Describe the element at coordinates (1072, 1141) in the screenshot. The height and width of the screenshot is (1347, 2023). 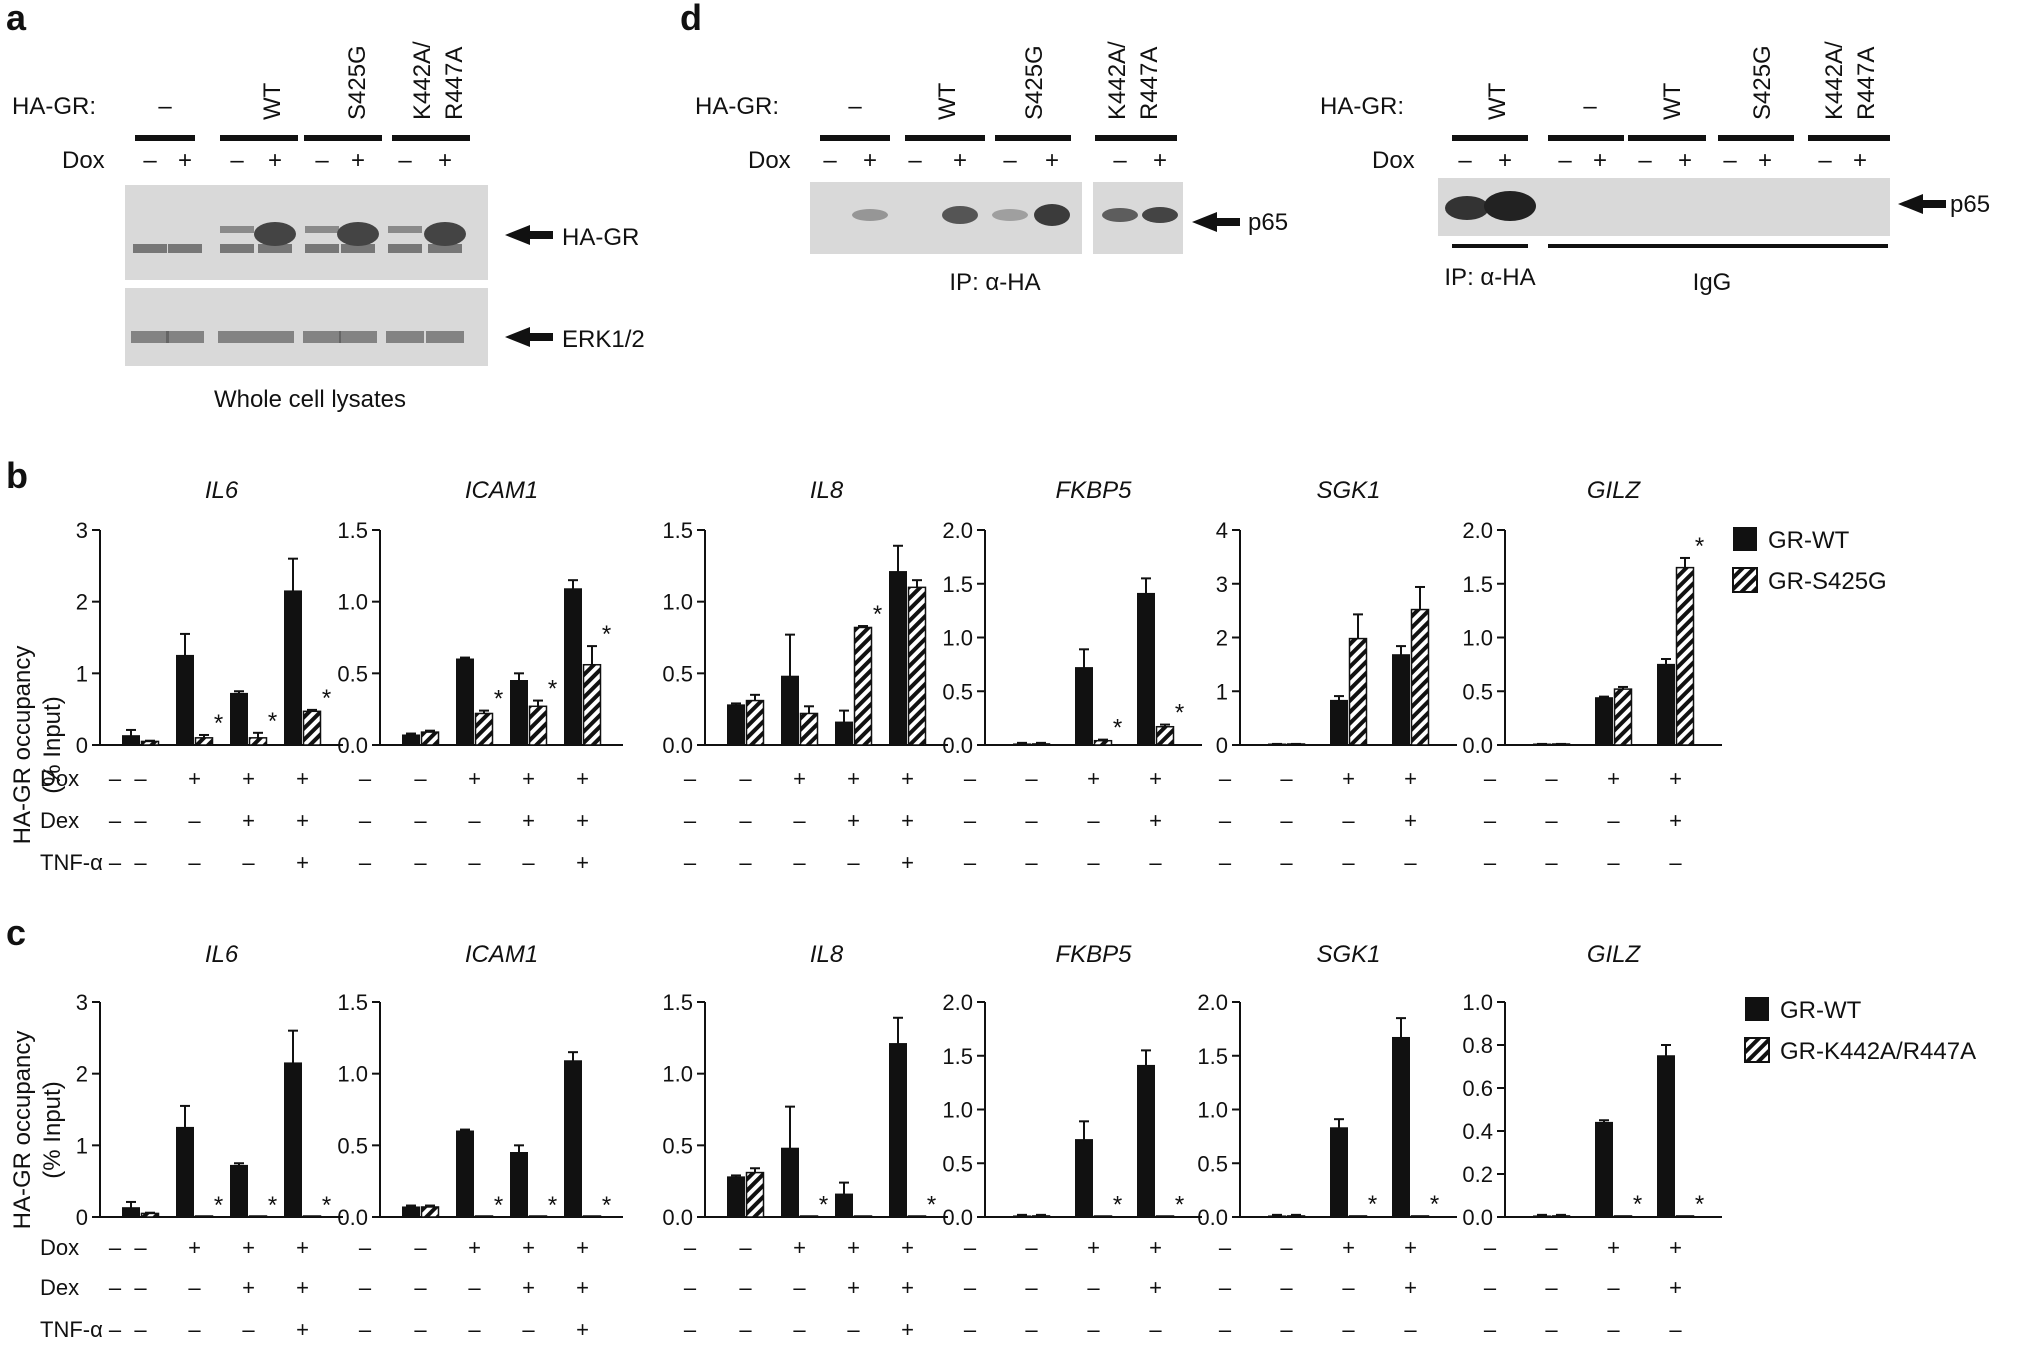
I see `chart-c-fkbp5: FKBP5 0.0 0.5 1.0 1.5 2.0 * * – – + + – – – + – – – –` at that location.